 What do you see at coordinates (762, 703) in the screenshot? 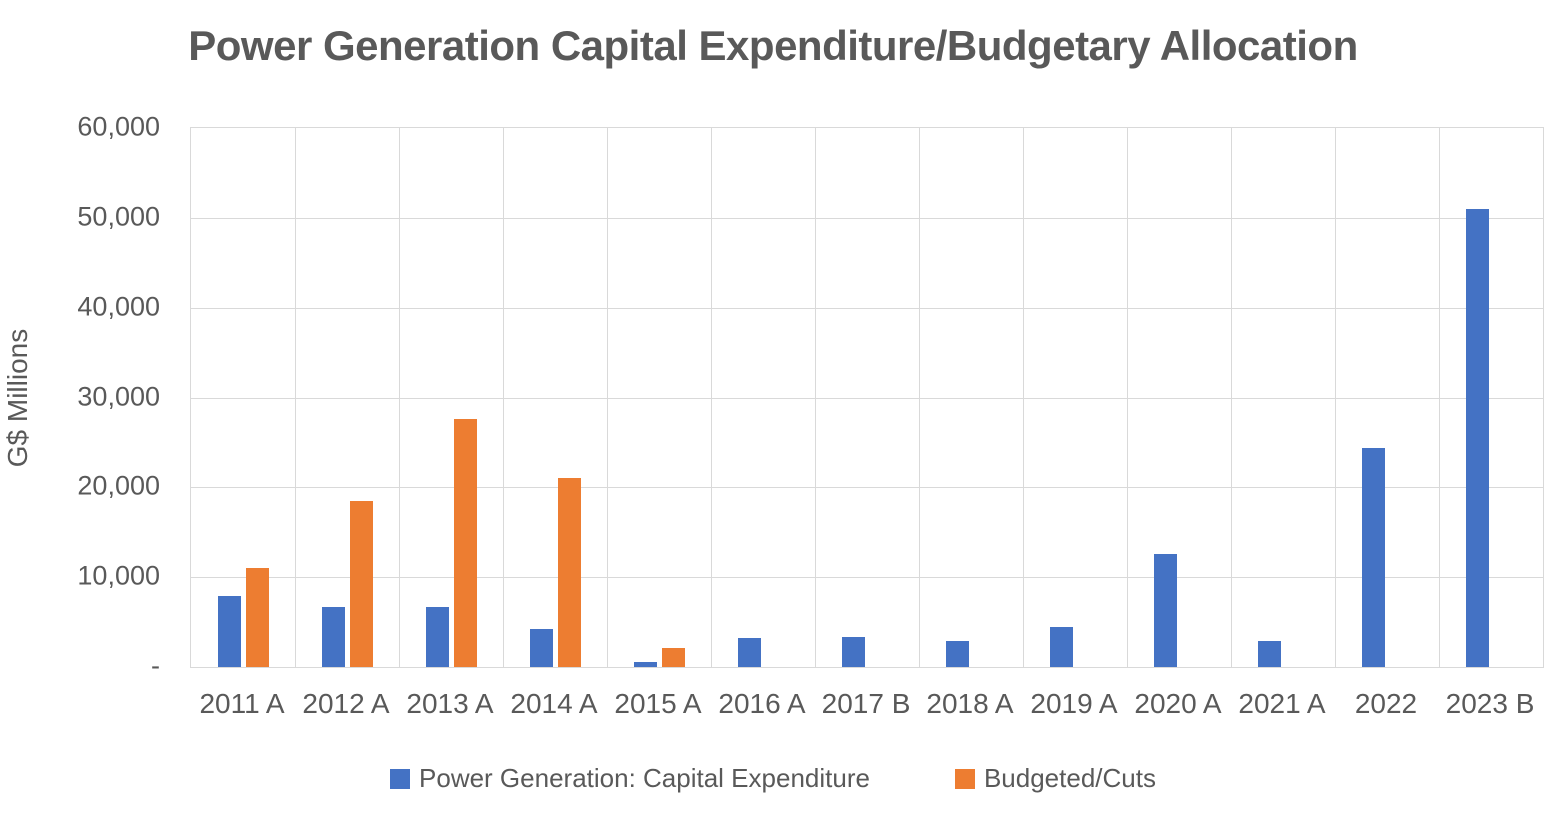
I see `x-tick-label: 2016 A` at bounding box center [762, 703].